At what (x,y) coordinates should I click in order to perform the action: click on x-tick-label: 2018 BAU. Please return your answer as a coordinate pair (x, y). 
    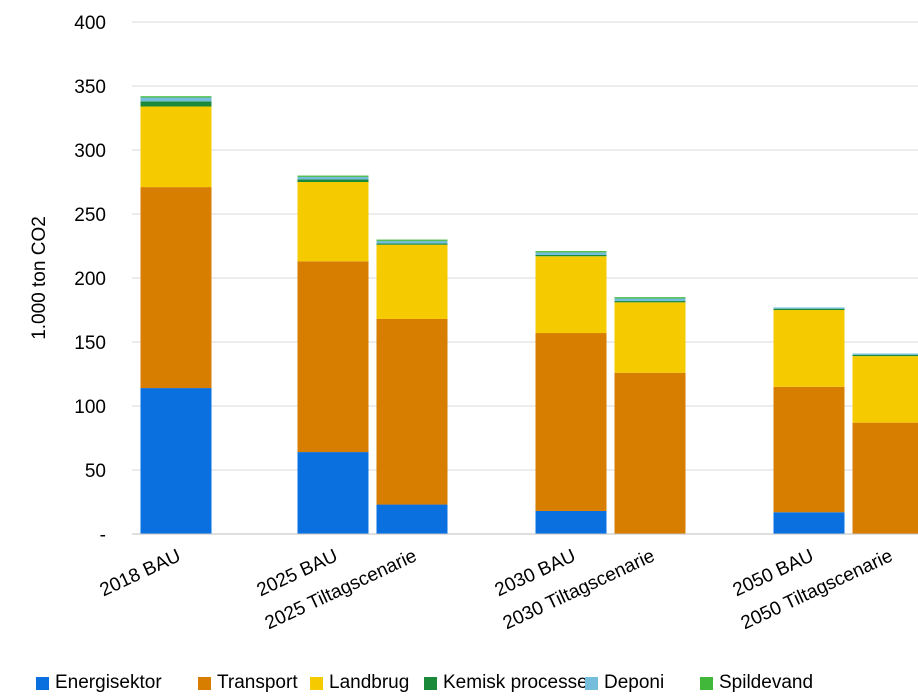
    Looking at the image, I should click on (140, 573).